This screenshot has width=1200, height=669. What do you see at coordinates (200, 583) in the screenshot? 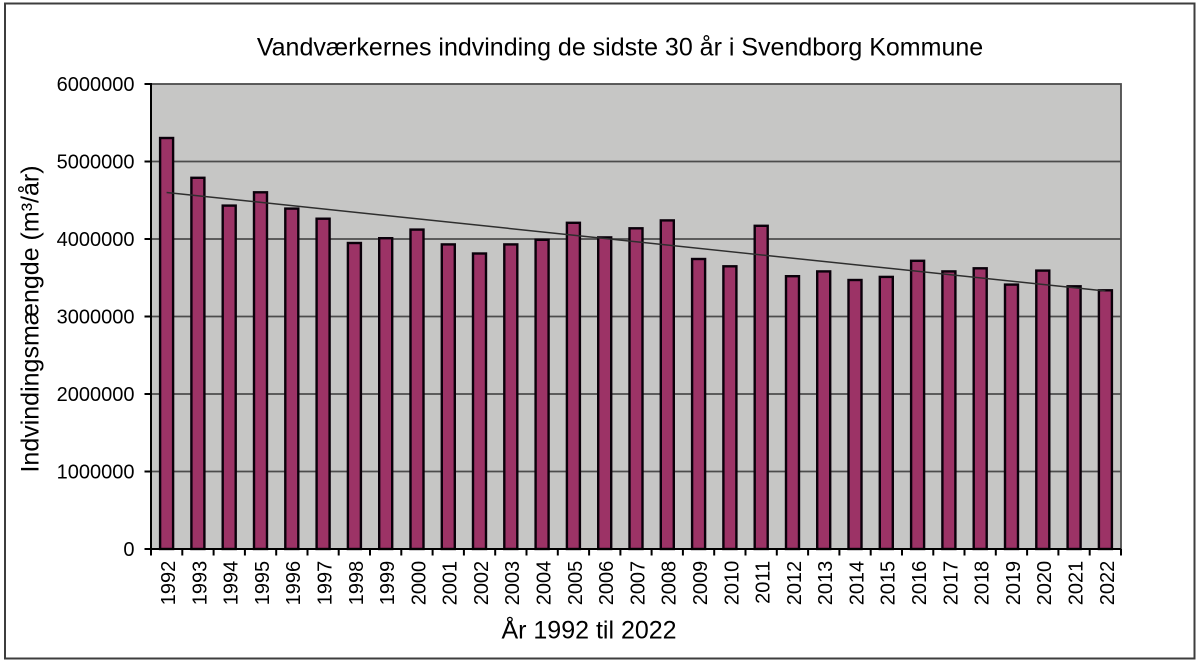
I see `svg-text: 1993` at bounding box center [200, 583].